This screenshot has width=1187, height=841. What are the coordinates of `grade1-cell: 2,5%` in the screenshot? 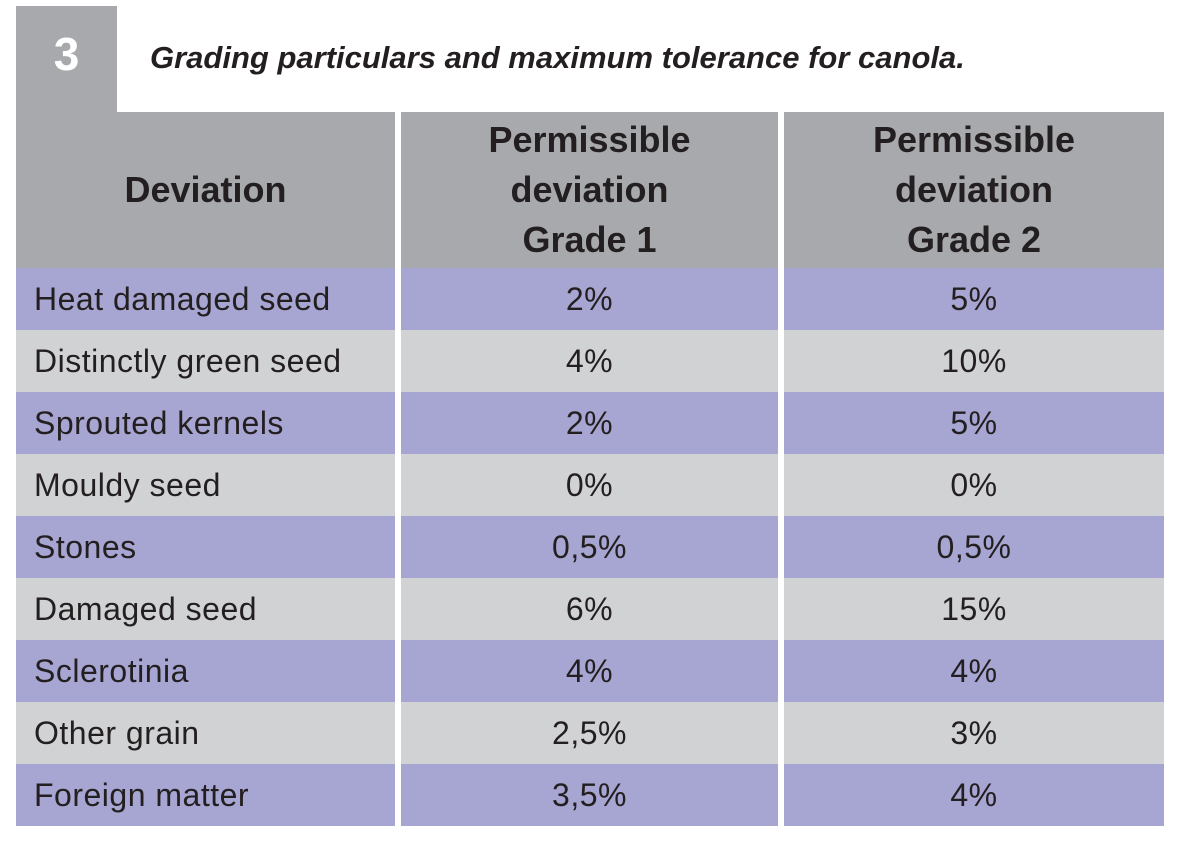 It's located at (588, 733).